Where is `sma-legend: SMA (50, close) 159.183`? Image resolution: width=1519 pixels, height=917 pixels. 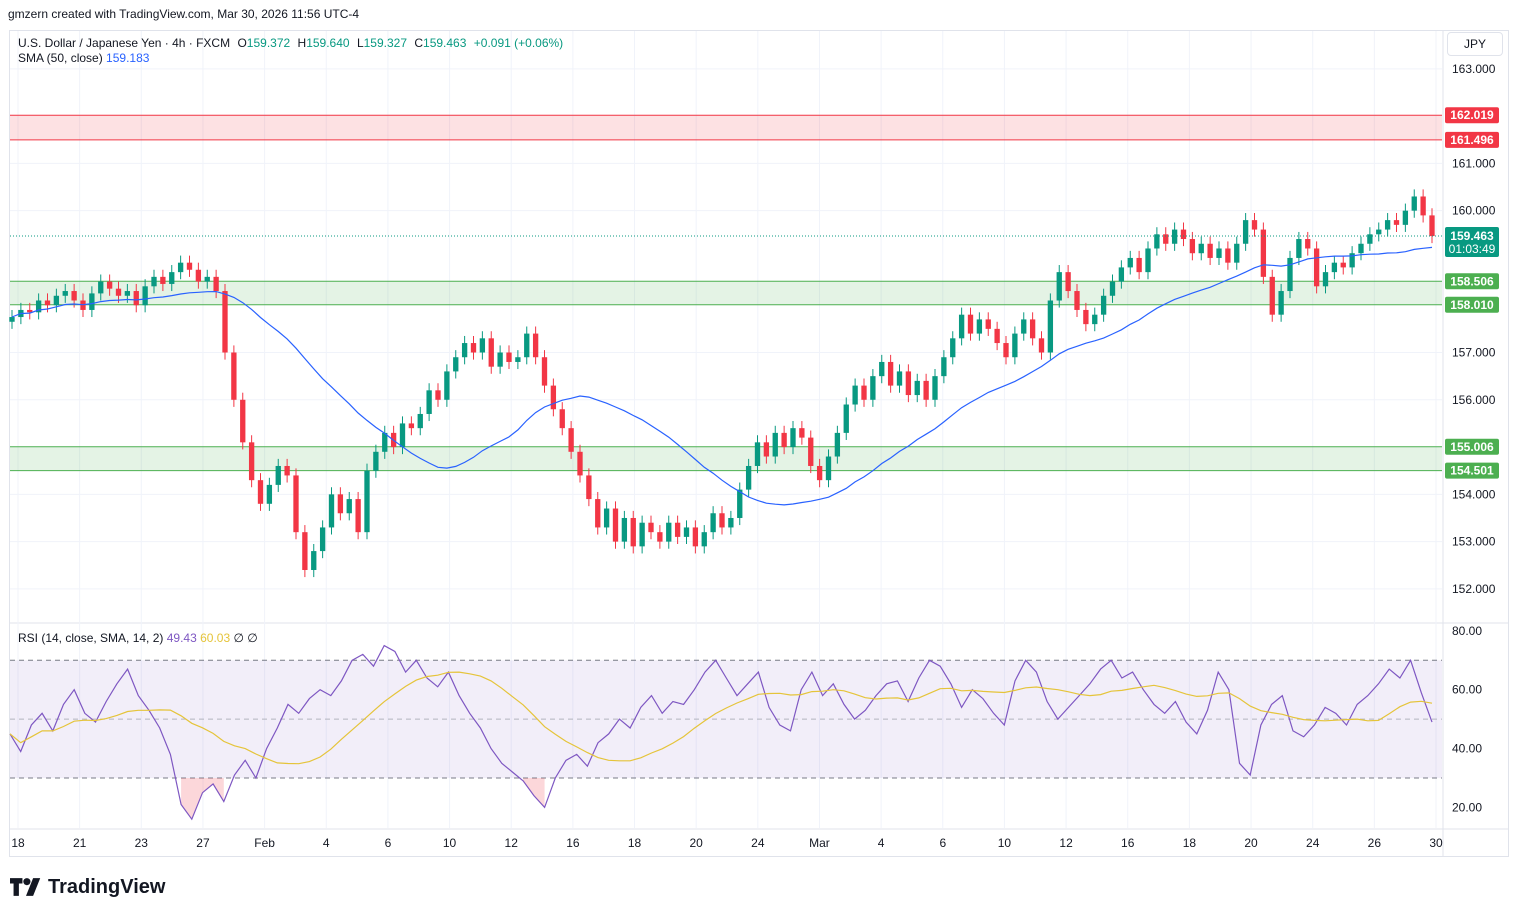
sma-legend: SMA (50, close) 159.183 is located at coordinates (83, 58).